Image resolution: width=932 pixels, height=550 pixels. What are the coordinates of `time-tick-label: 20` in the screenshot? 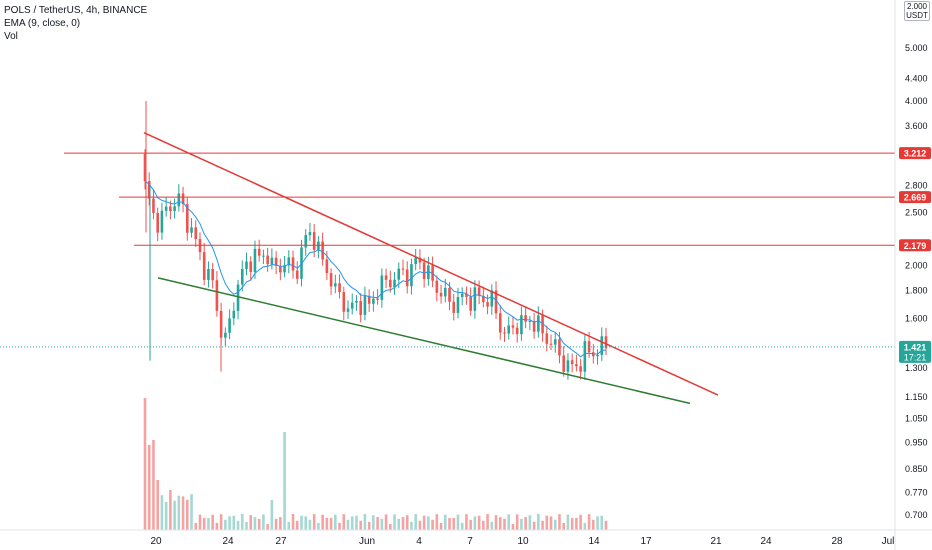 It's located at (156, 541).